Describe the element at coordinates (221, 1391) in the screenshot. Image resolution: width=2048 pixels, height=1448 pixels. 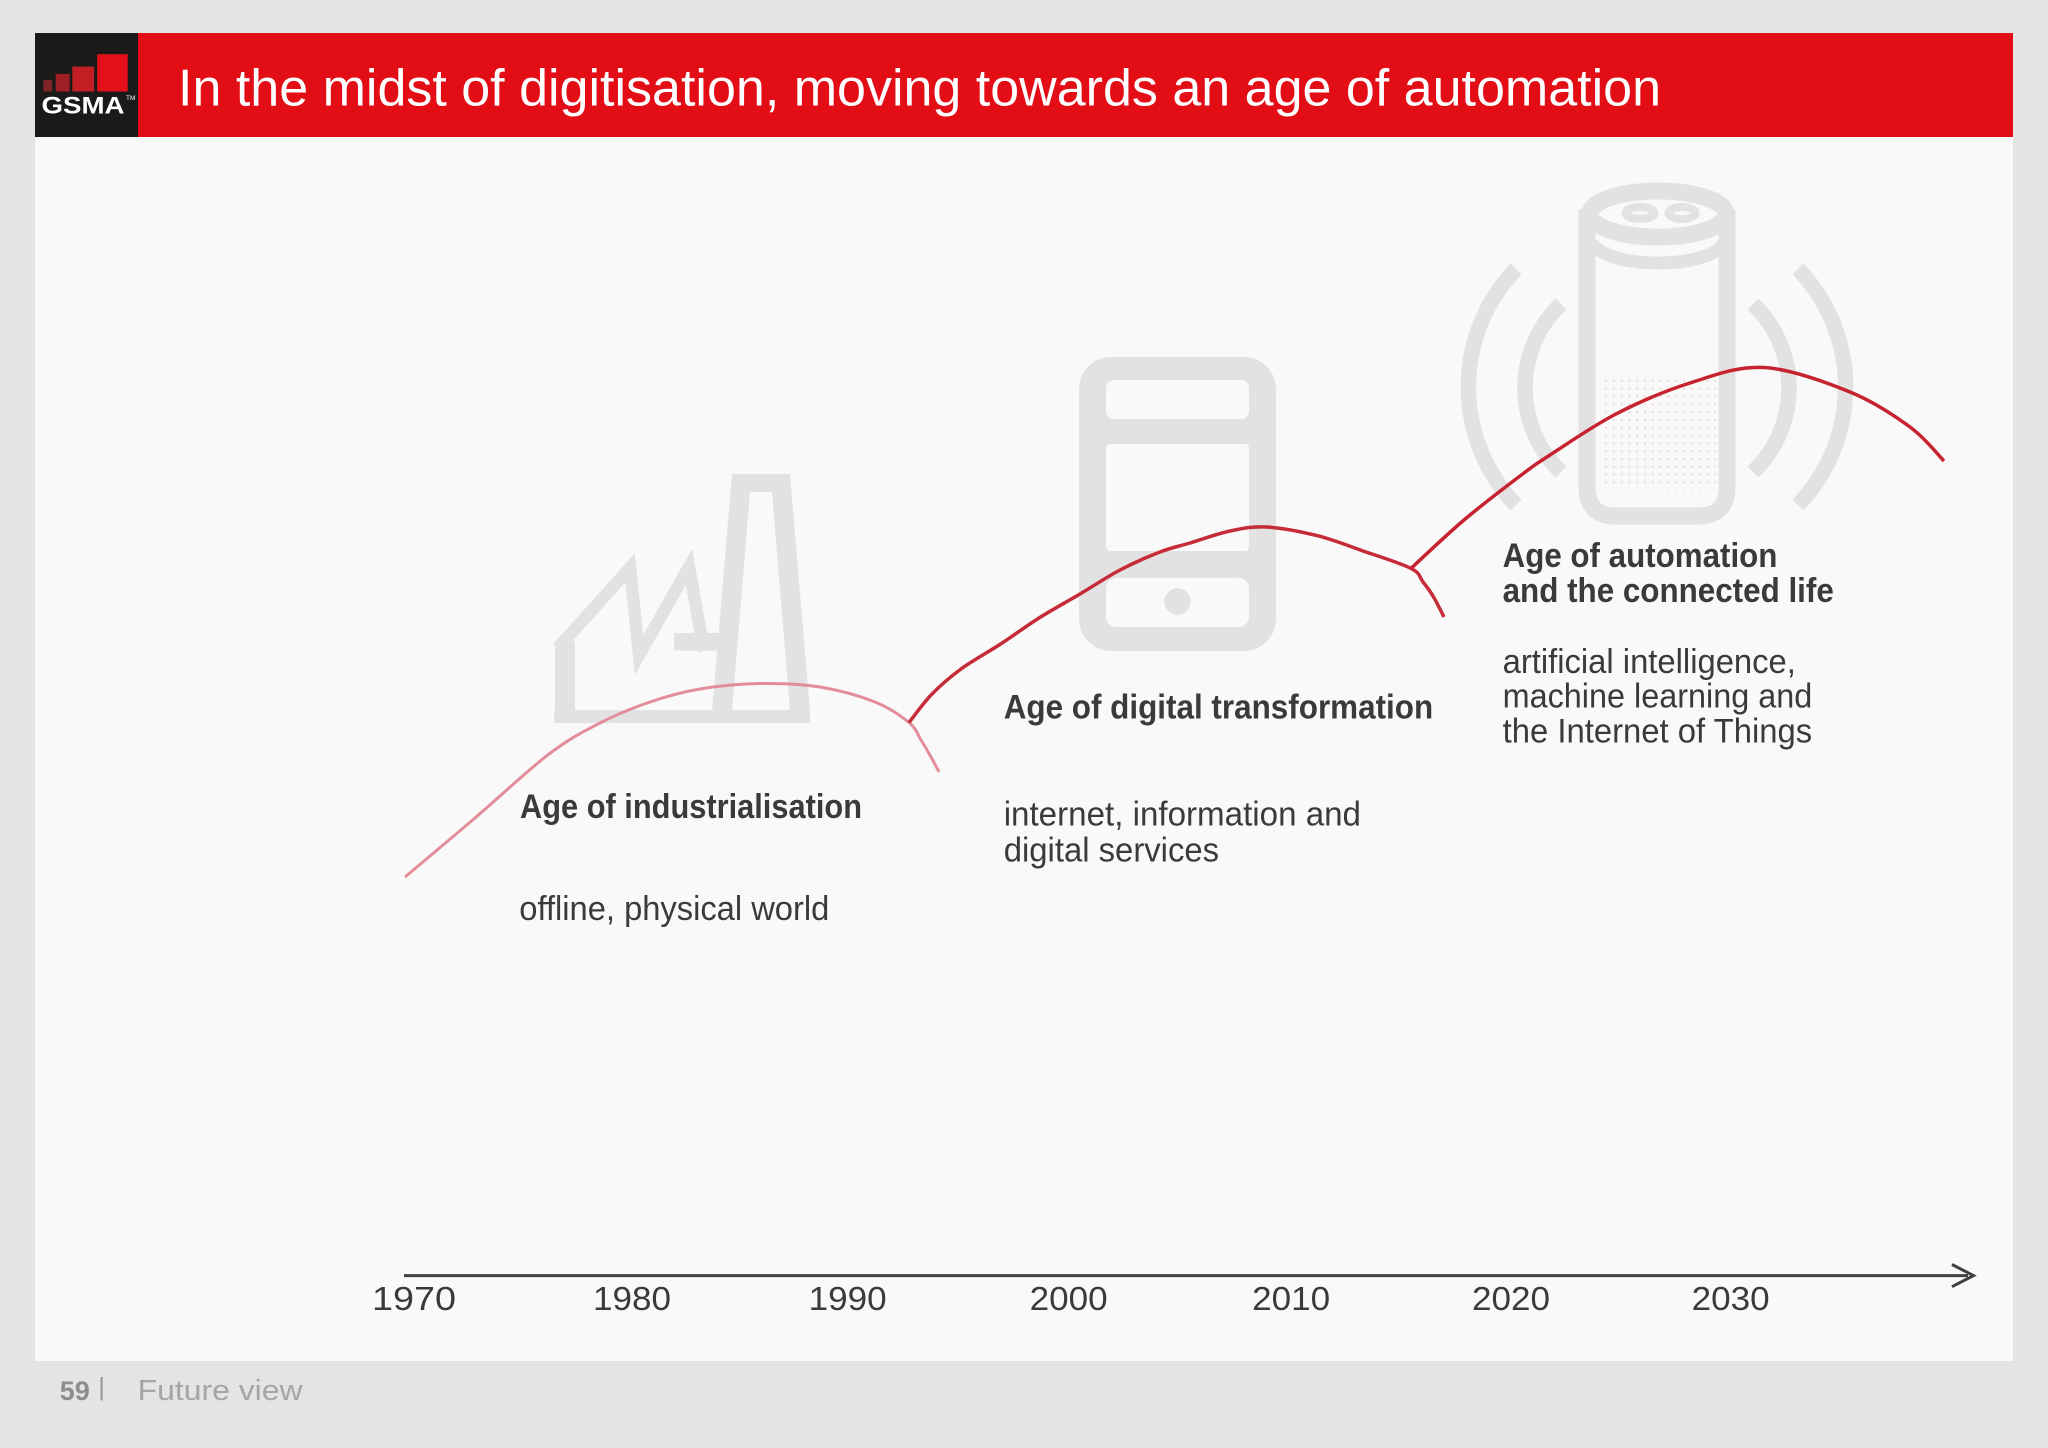
I see `svg-text: Future view` at that location.